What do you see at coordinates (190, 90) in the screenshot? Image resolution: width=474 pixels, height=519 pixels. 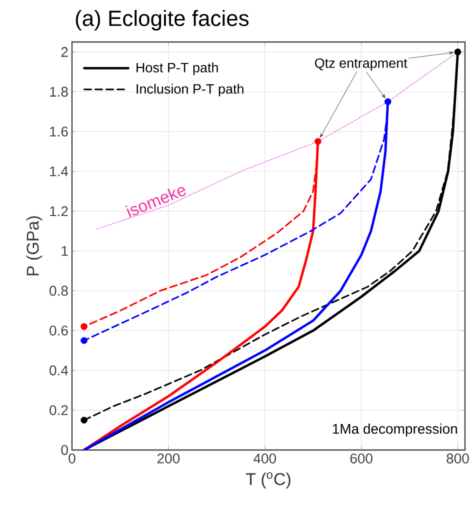 I see `legend-label: Inclusion P-T path` at bounding box center [190, 90].